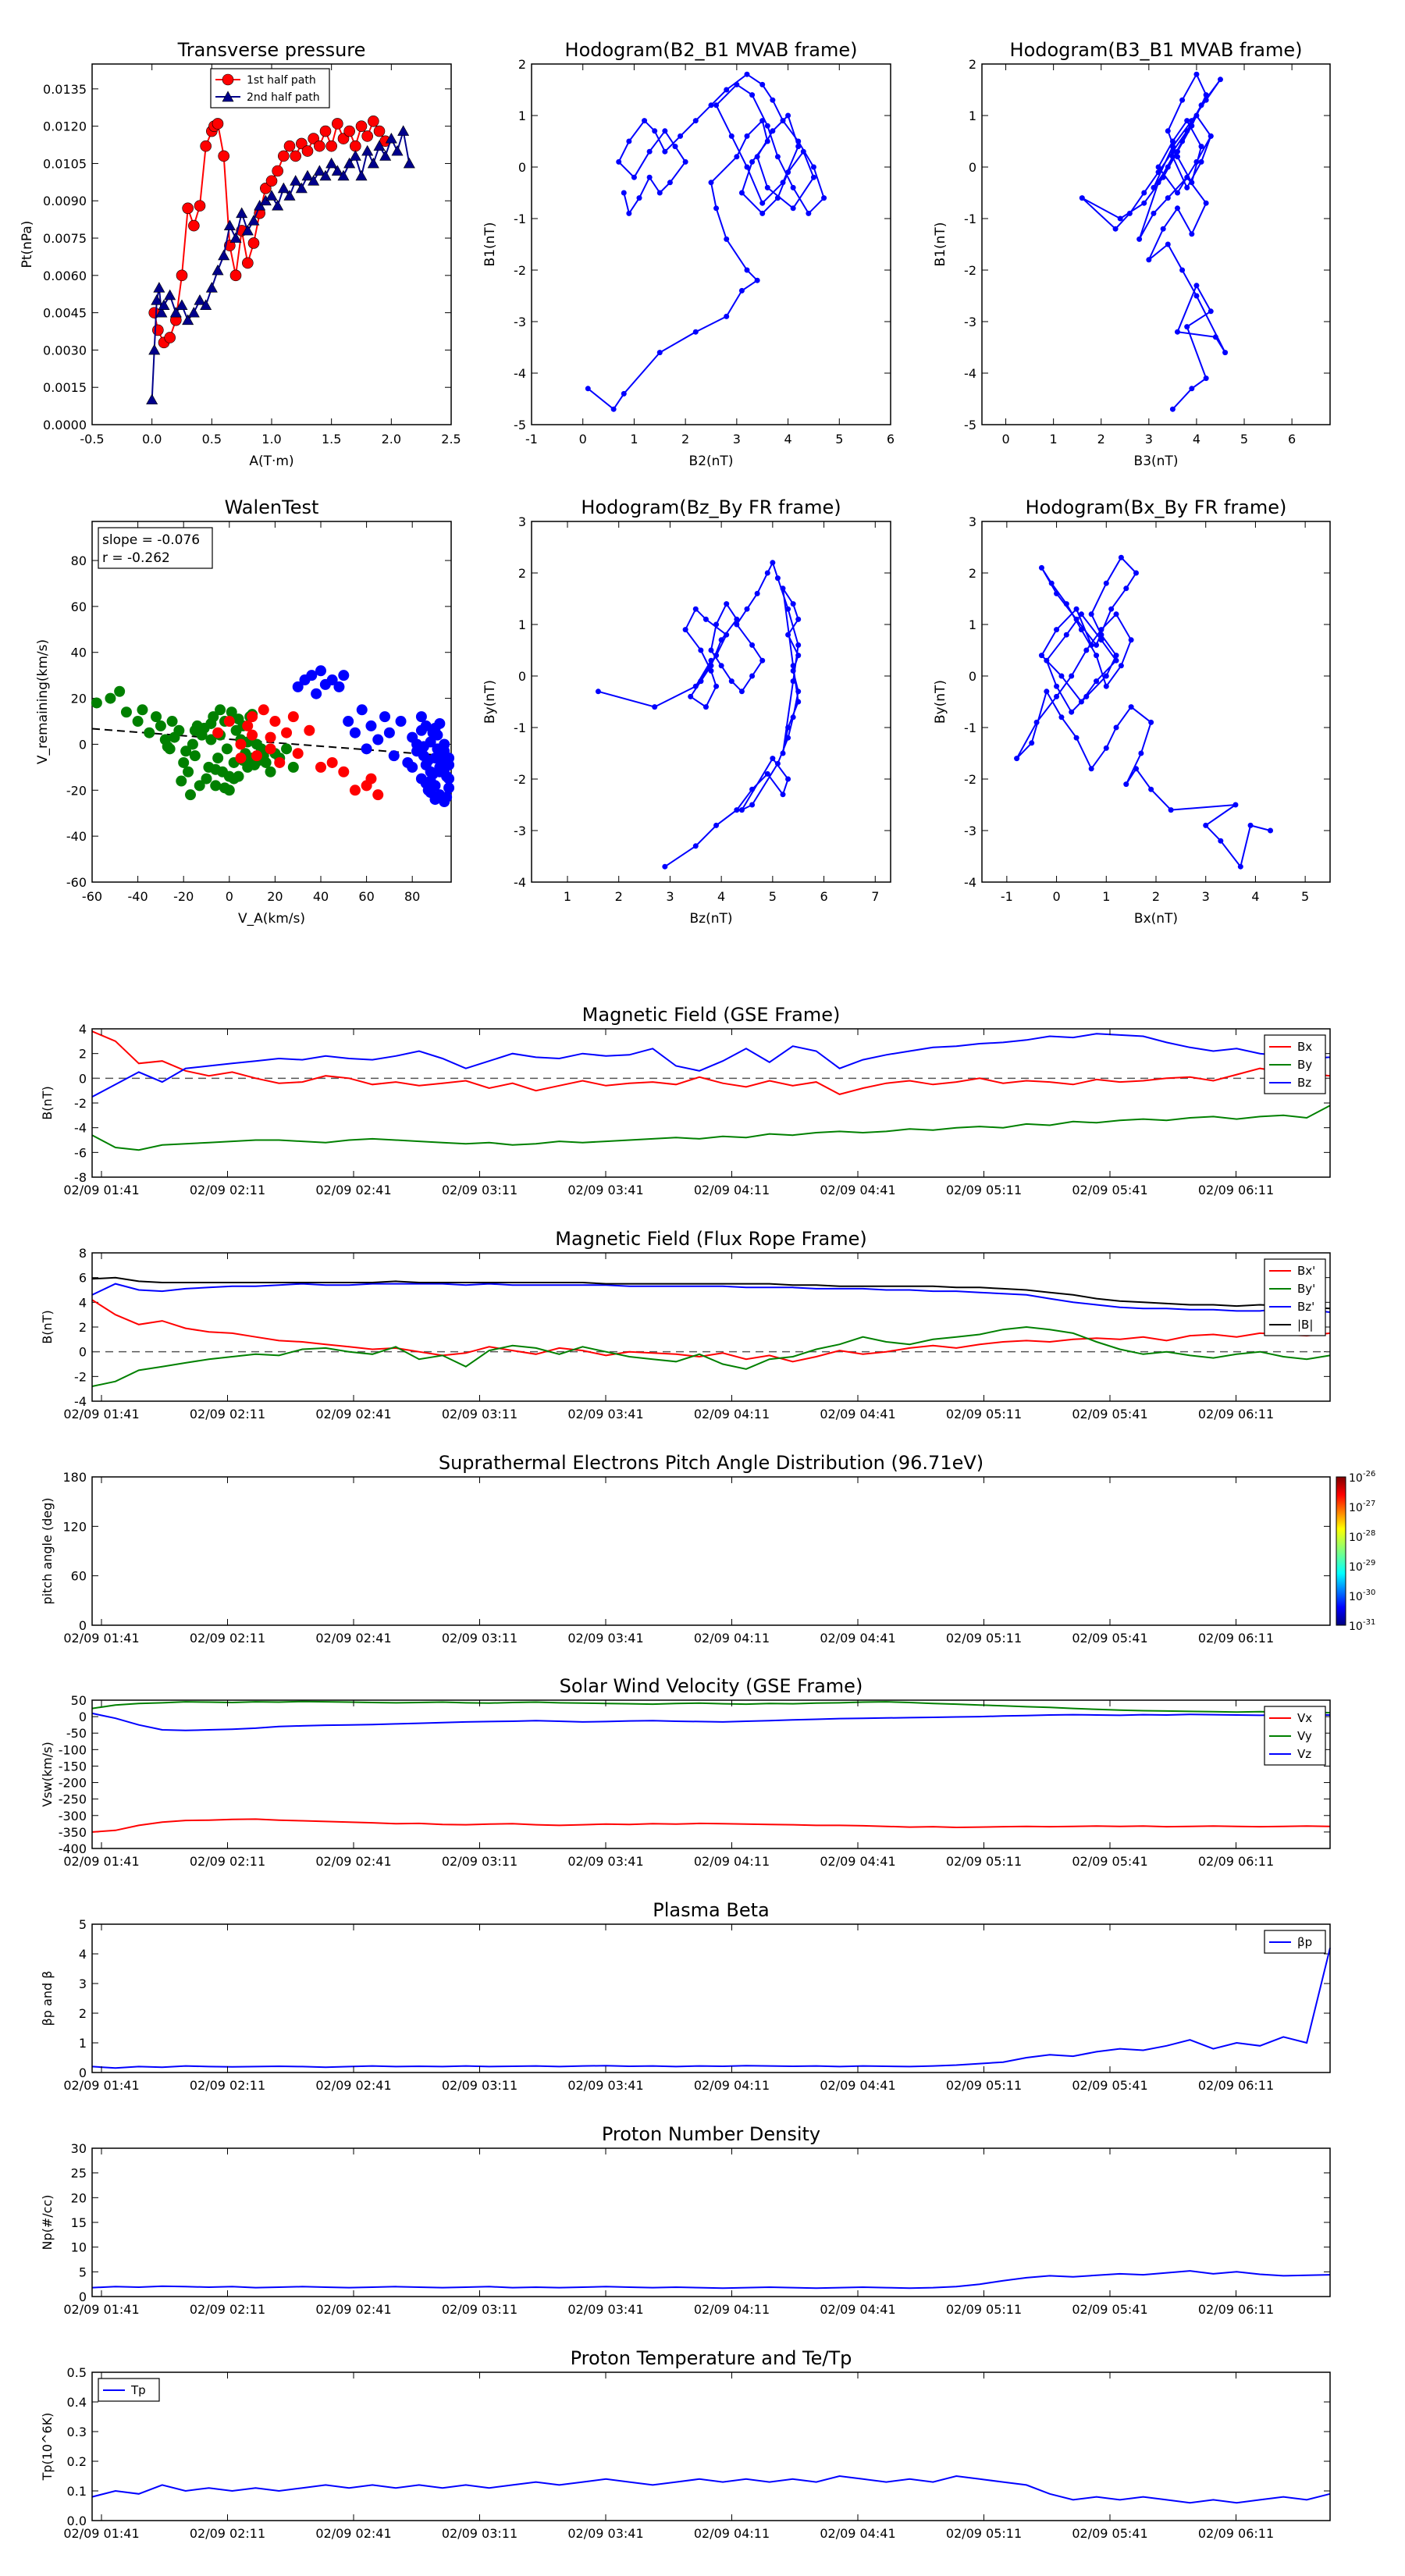 The width and height of the screenshot is (1405, 2576). What do you see at coordinates (83, 1717) in the screenshot?
I see `y-tick-label: 0` at bounding box center [83, 1717].